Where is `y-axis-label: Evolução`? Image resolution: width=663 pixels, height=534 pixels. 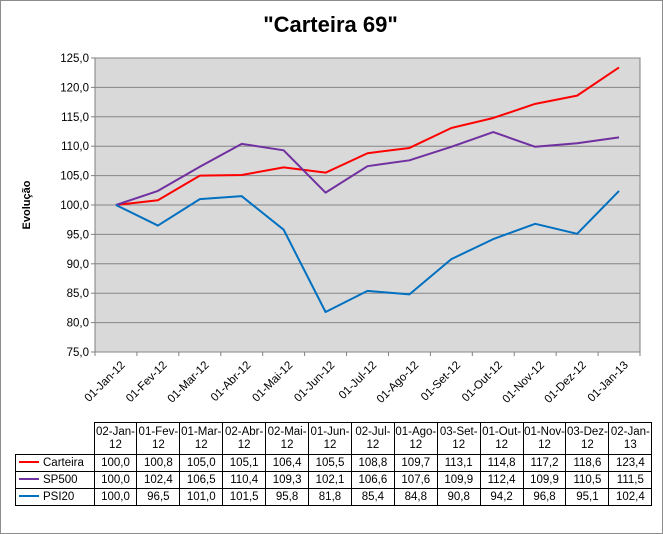
y-axis-label: Evolução is located at coordinates (27, 204).